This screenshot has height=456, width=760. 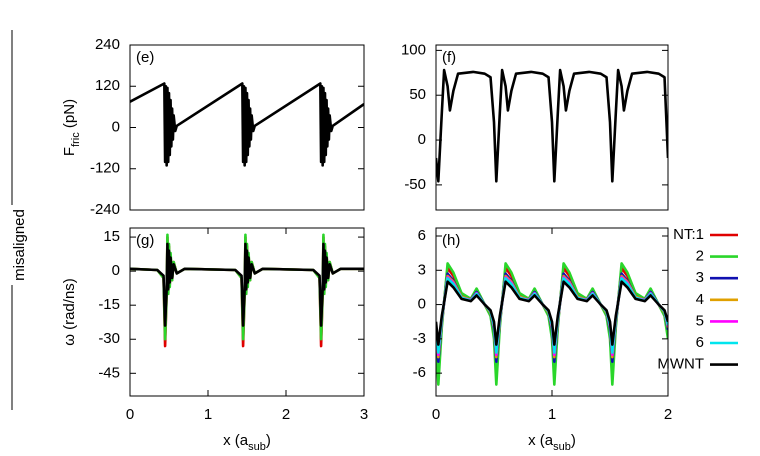 I want to click on legend-label: 3, so click(x=700, y=277).